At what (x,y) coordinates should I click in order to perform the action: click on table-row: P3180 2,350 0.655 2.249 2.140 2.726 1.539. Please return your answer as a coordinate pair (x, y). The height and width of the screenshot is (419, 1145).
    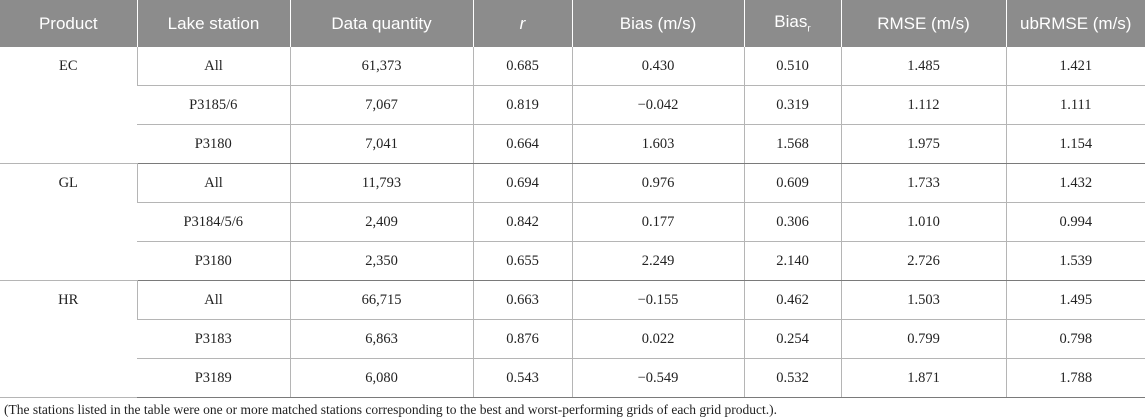
    Looking at the image, I should click on (572, 261).